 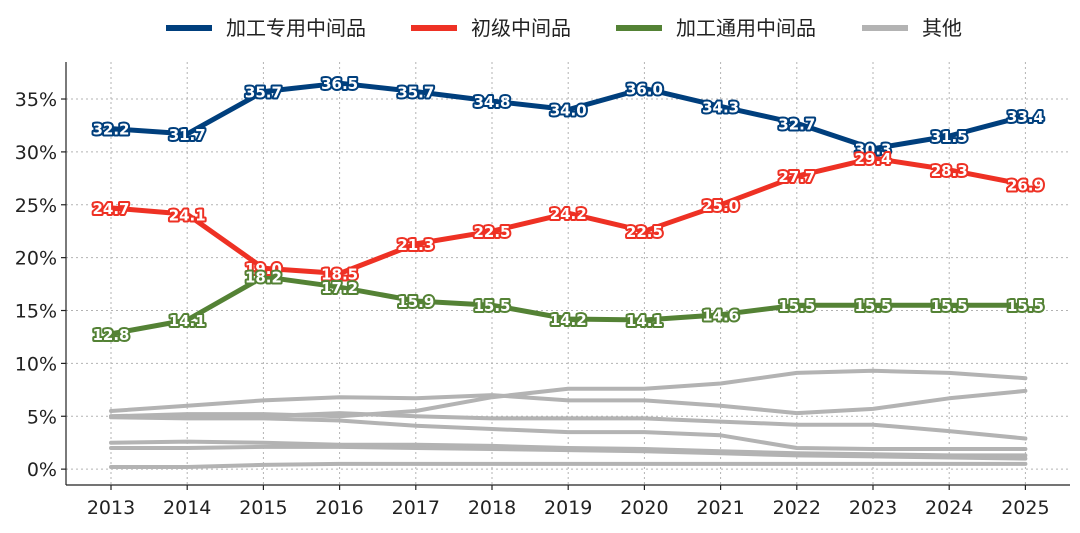 I want to click on data-label-processing-specific: 31.7, so click(x=187, y=135).